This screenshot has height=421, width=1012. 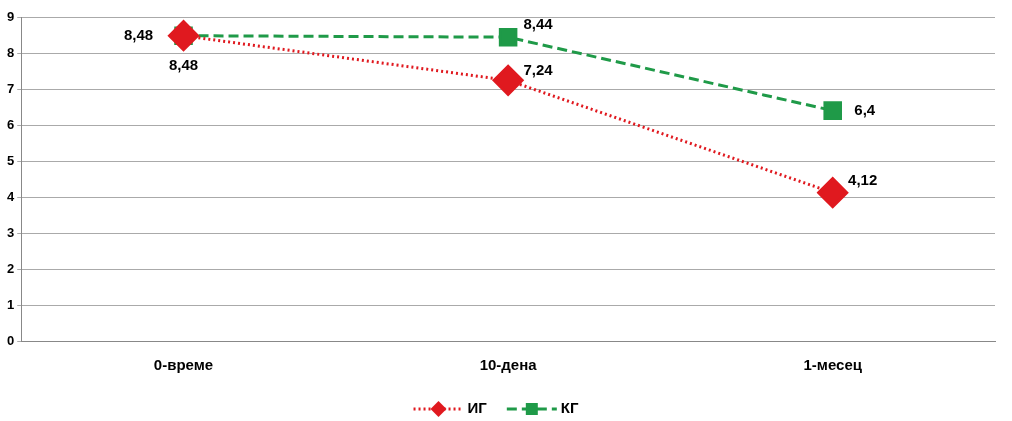 I want to click on data-label: 8,44, so click(x=538, y=24).